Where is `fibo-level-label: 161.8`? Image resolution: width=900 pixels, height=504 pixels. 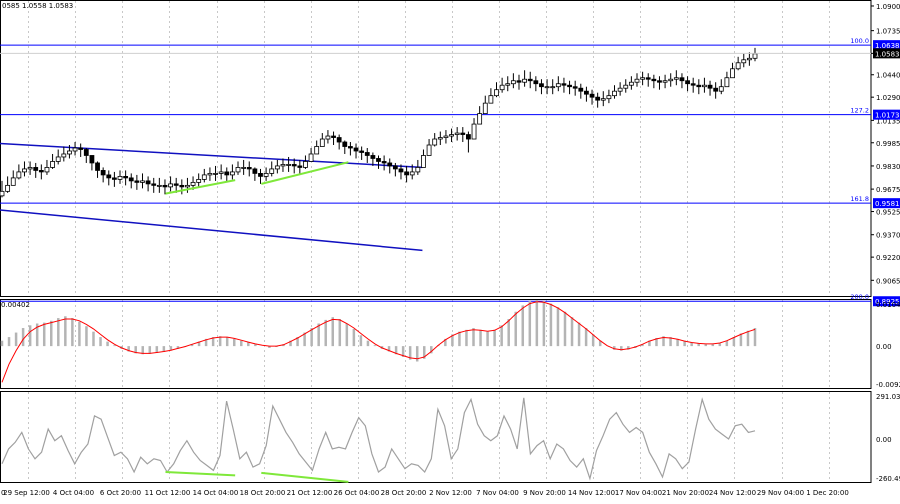 fibo-level-label: 161.8 is located at coordinates (859, 199).